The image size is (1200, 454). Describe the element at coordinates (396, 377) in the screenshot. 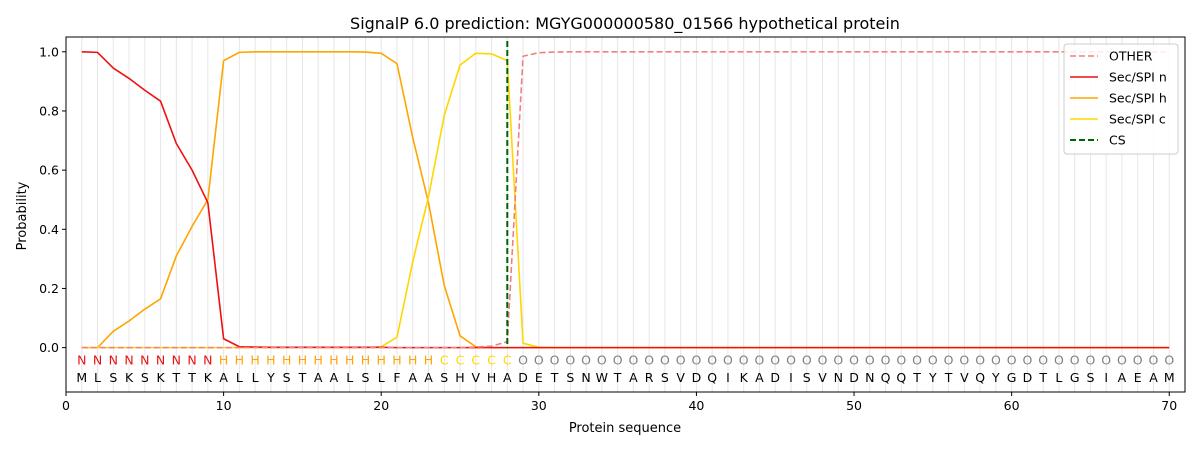

I see `residue-label: F` at that location.